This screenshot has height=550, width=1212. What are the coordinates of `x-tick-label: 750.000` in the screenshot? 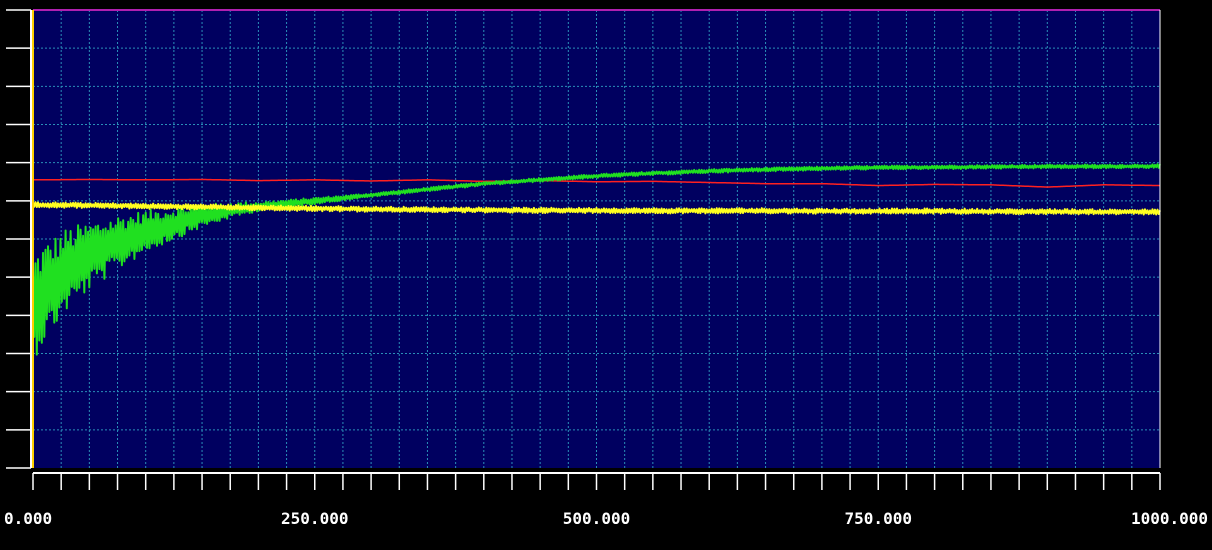 It's located at (878, 518).